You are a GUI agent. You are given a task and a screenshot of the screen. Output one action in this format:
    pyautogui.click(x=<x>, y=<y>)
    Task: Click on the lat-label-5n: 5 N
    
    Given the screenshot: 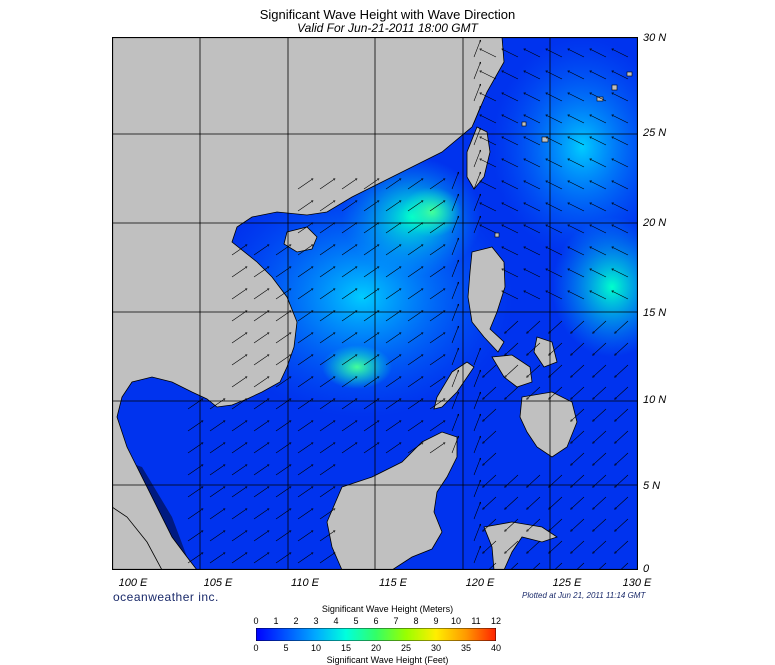 What is the action you would take?
    pyautogui.click(x=652, y=486)
    